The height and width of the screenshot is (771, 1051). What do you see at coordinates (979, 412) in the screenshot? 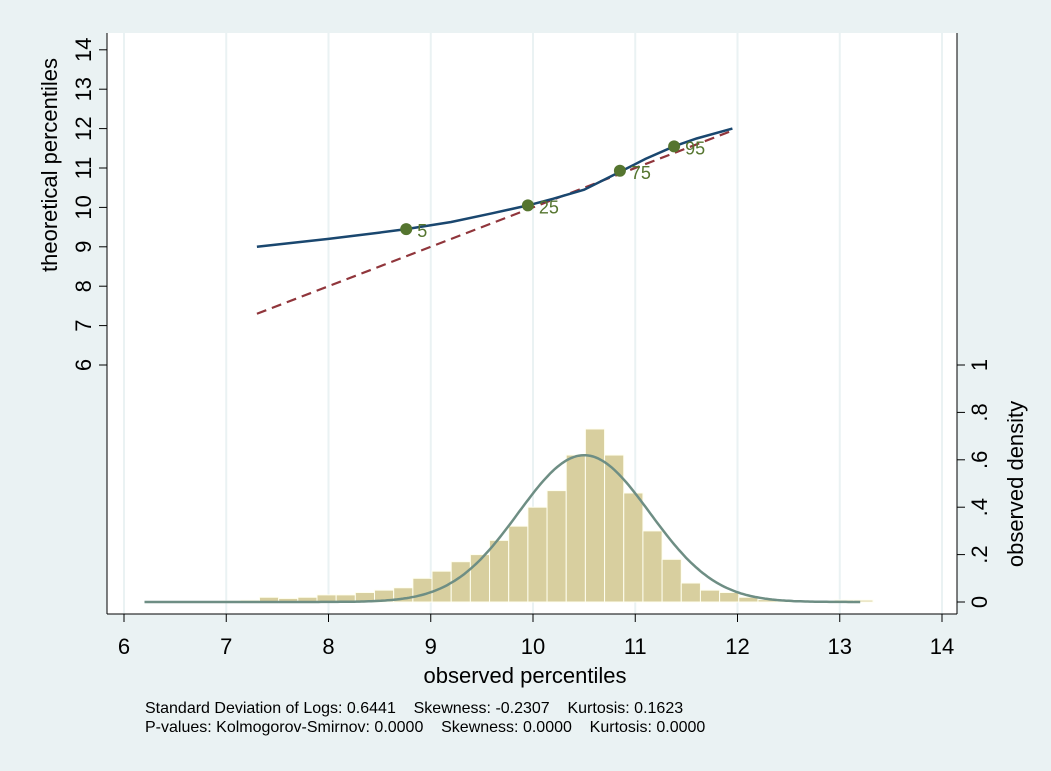
I see `y2-tick-label: .8` at bounding box center [979, 412].